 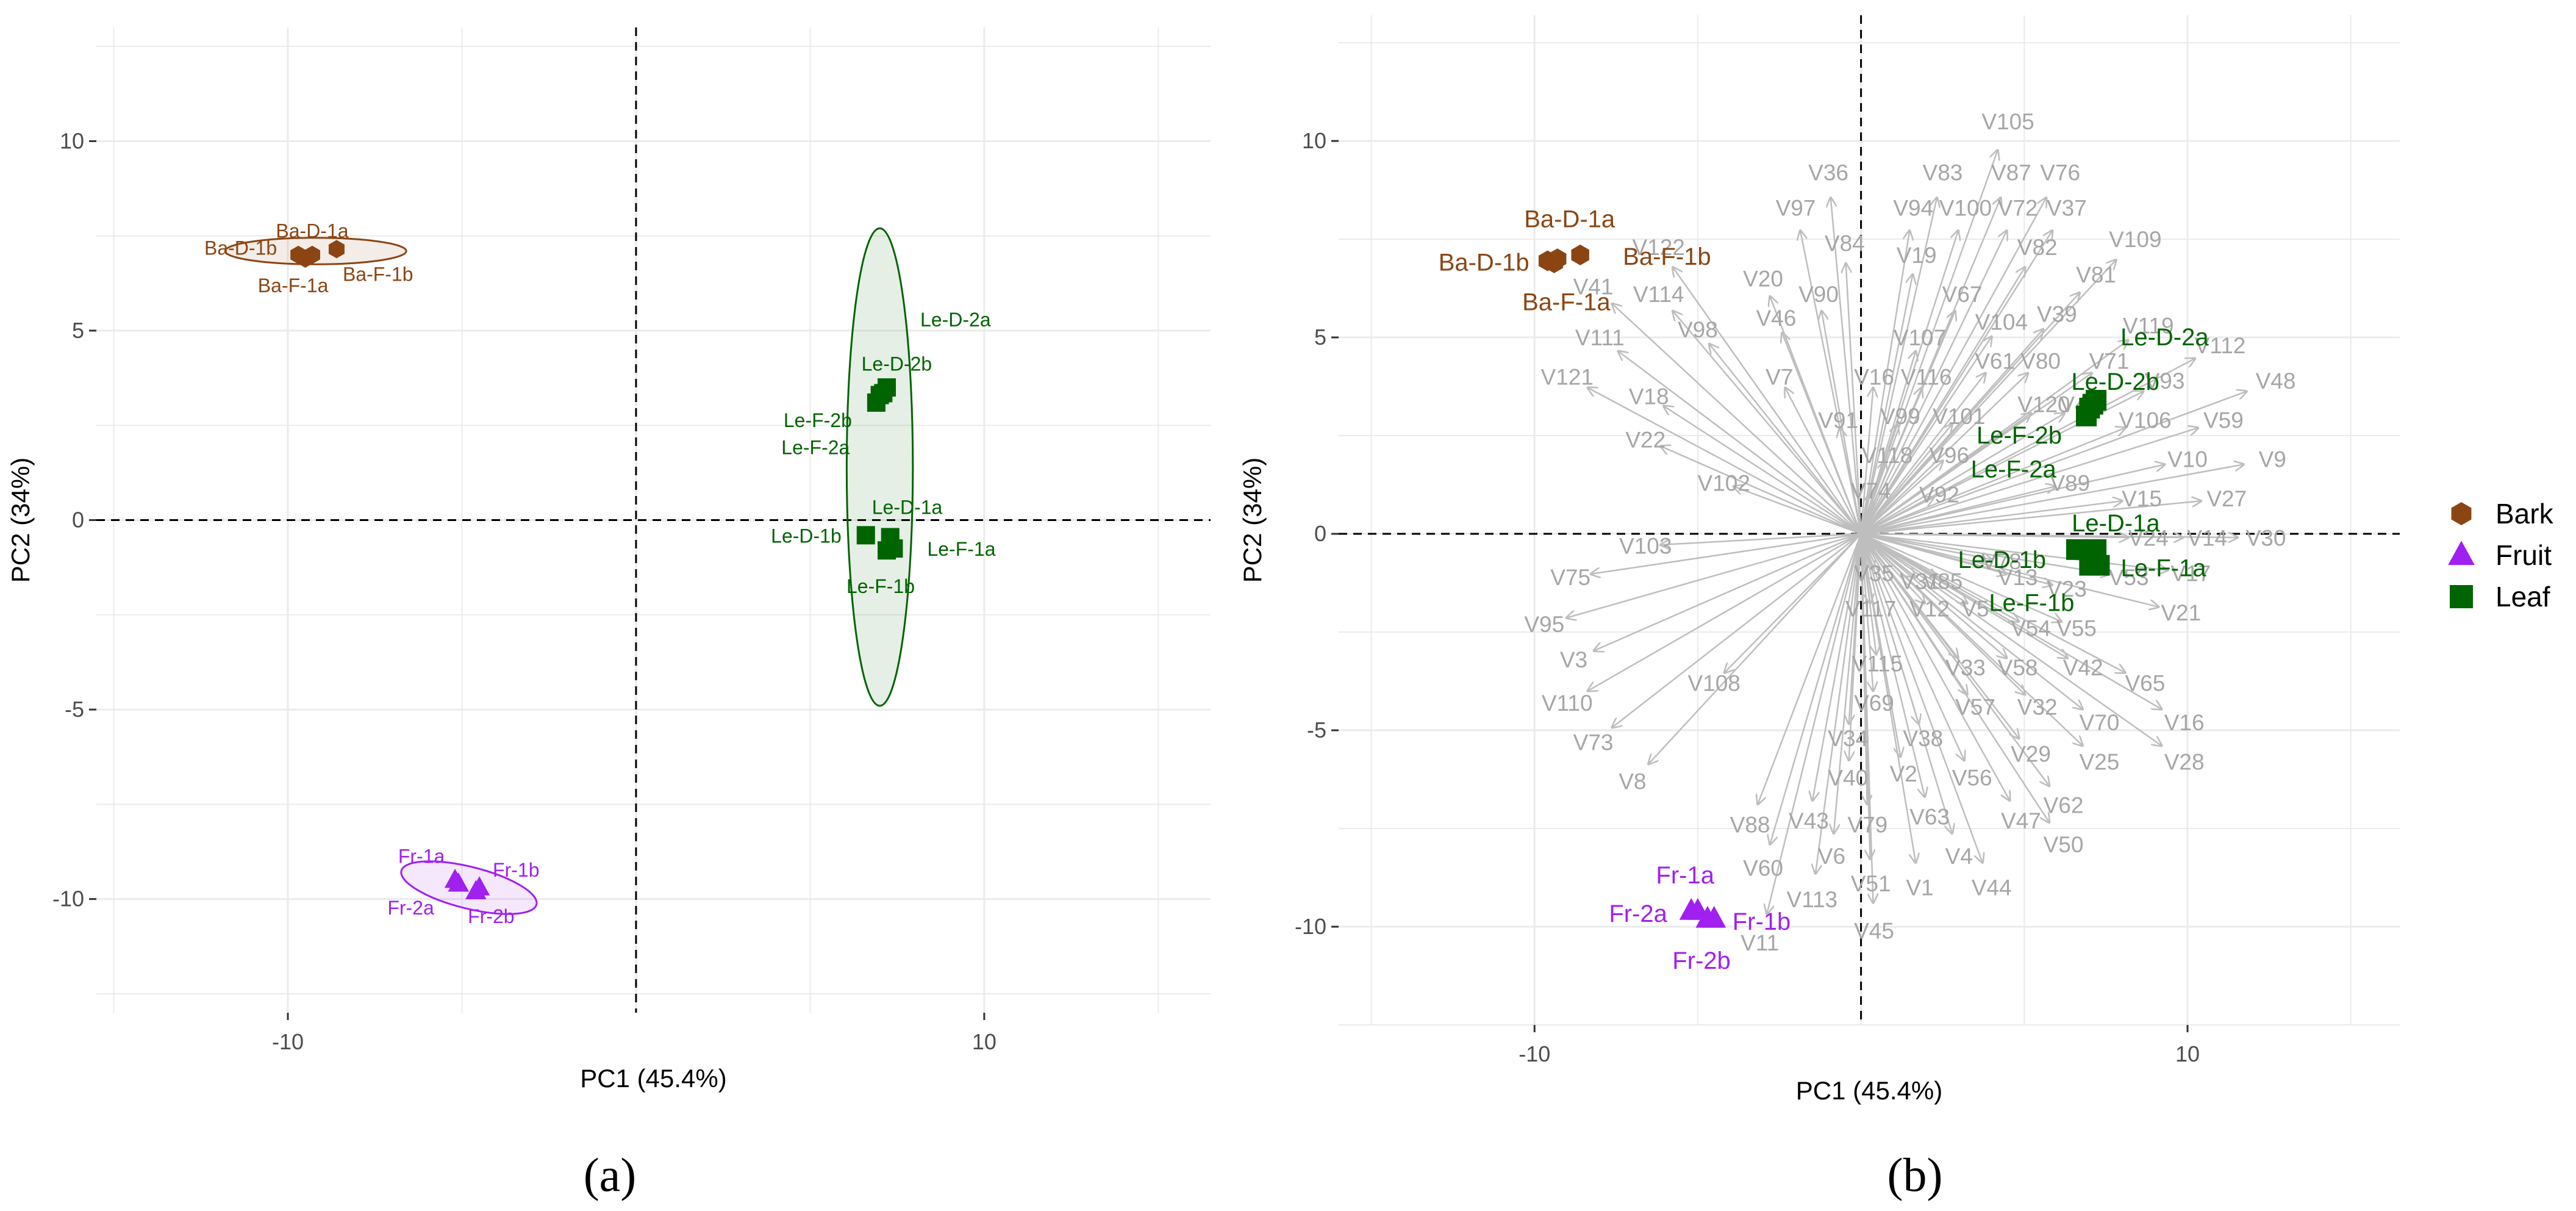 I want to click on loading-arrow-v3, so click(x=1728, y=592).